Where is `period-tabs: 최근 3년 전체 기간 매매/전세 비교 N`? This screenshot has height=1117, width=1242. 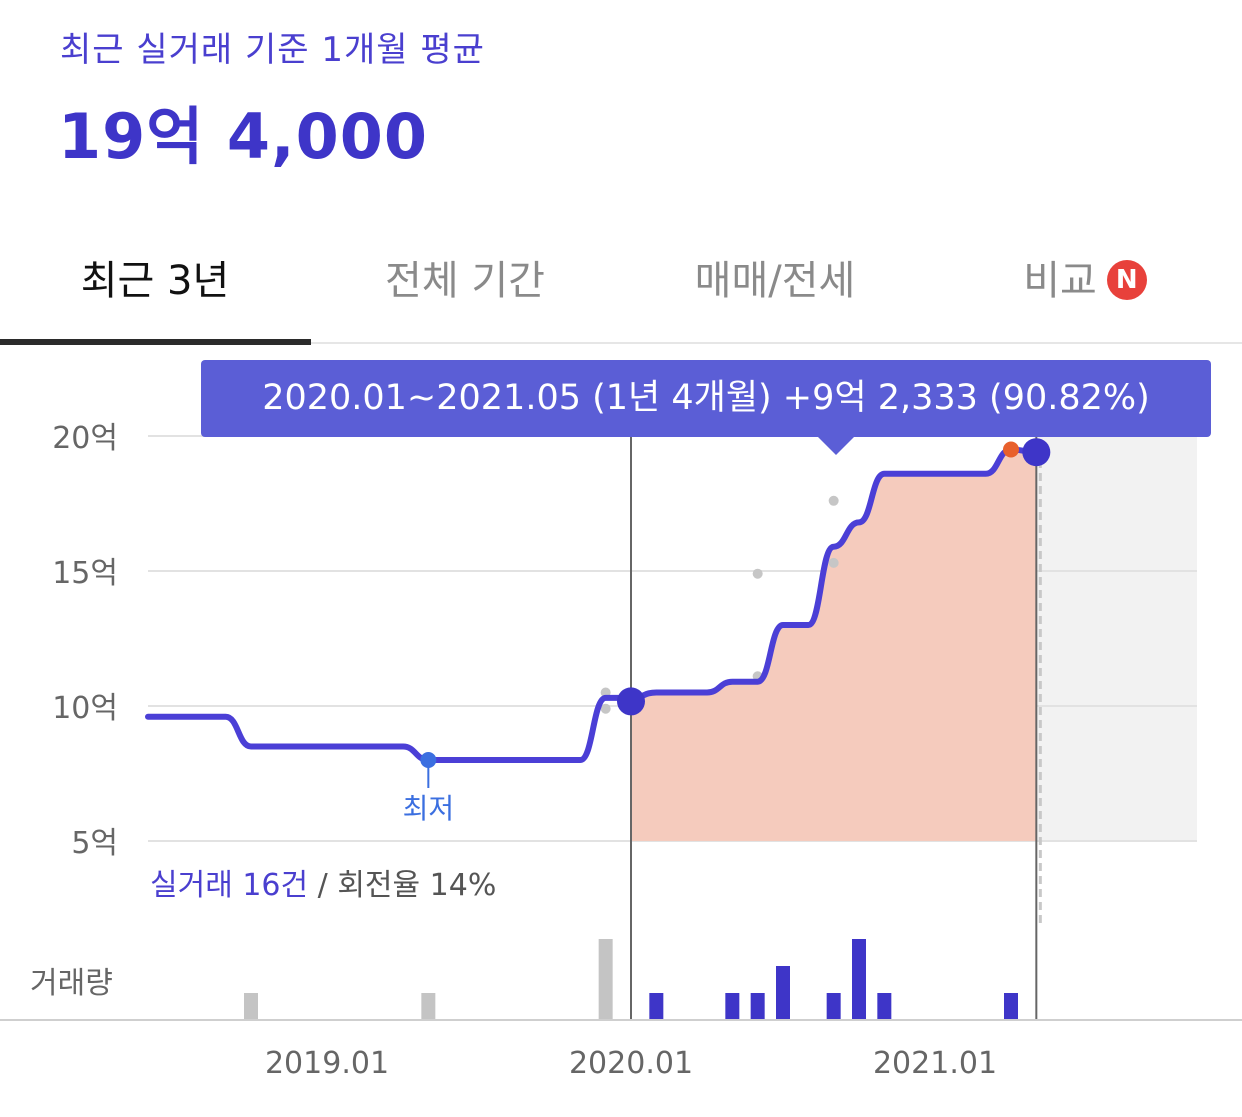
period-tabs: 최근 3년 전체 기간 매매/전세 비교 N is located at coordinates (621, 287).